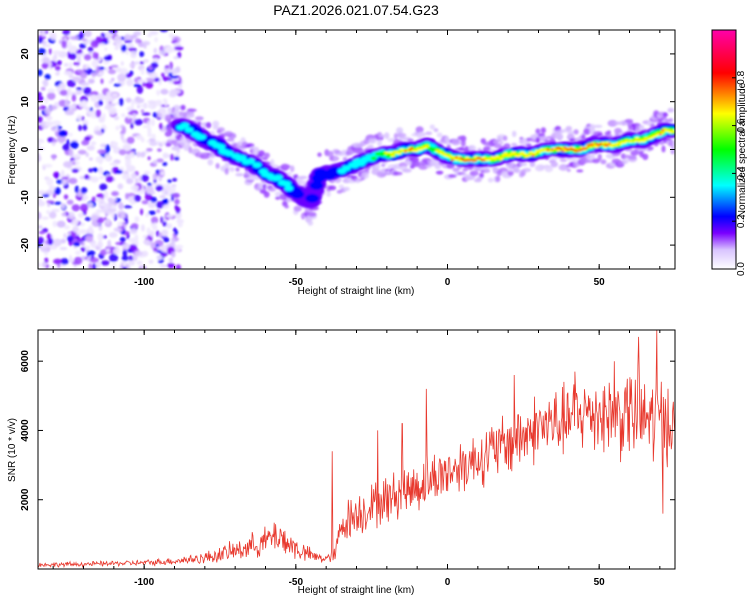 This screenshot has width=750, height=600. I want to click on colorbar-label: Normalized spectral amplitude, so click(742, 149).